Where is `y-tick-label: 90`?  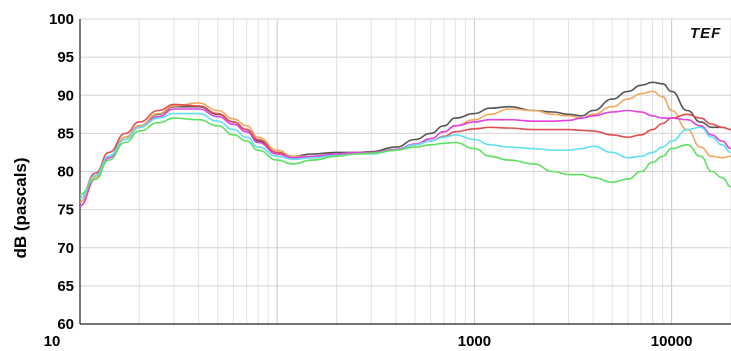
y-tick-label: 90 is located at coordinates (65, 95).